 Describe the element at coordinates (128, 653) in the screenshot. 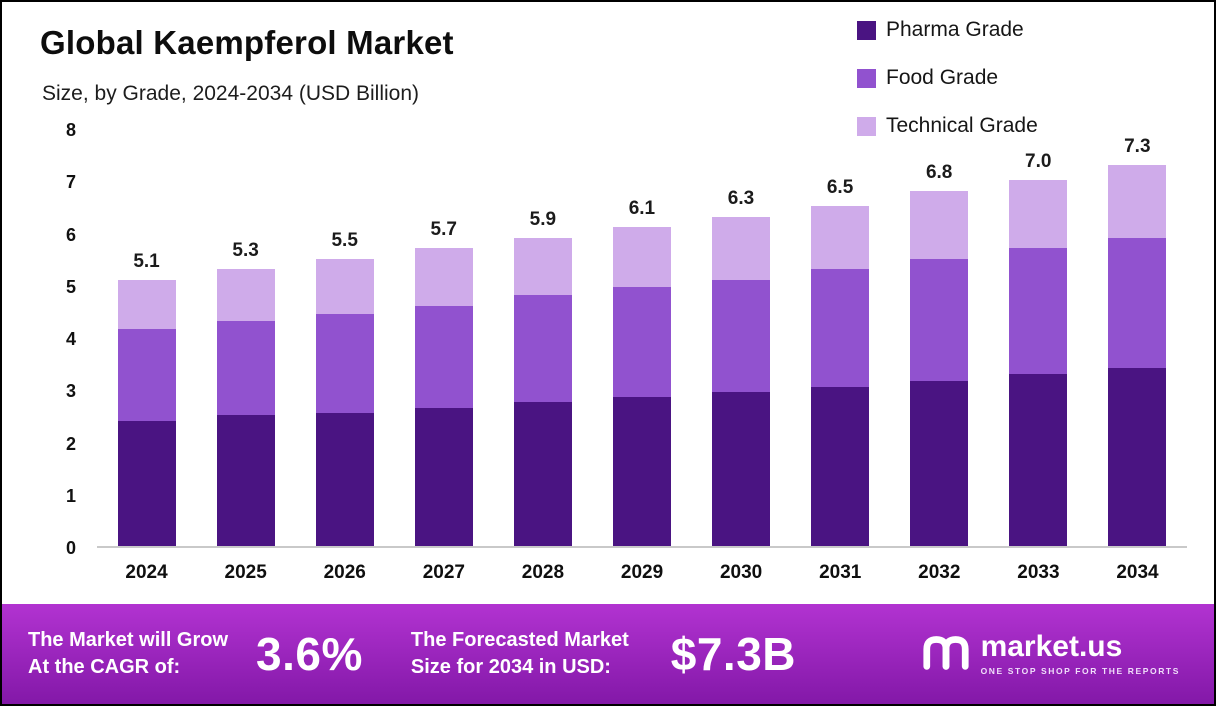

I see `cagr-label: The Market will Grow At the CAGR of:` at that location.